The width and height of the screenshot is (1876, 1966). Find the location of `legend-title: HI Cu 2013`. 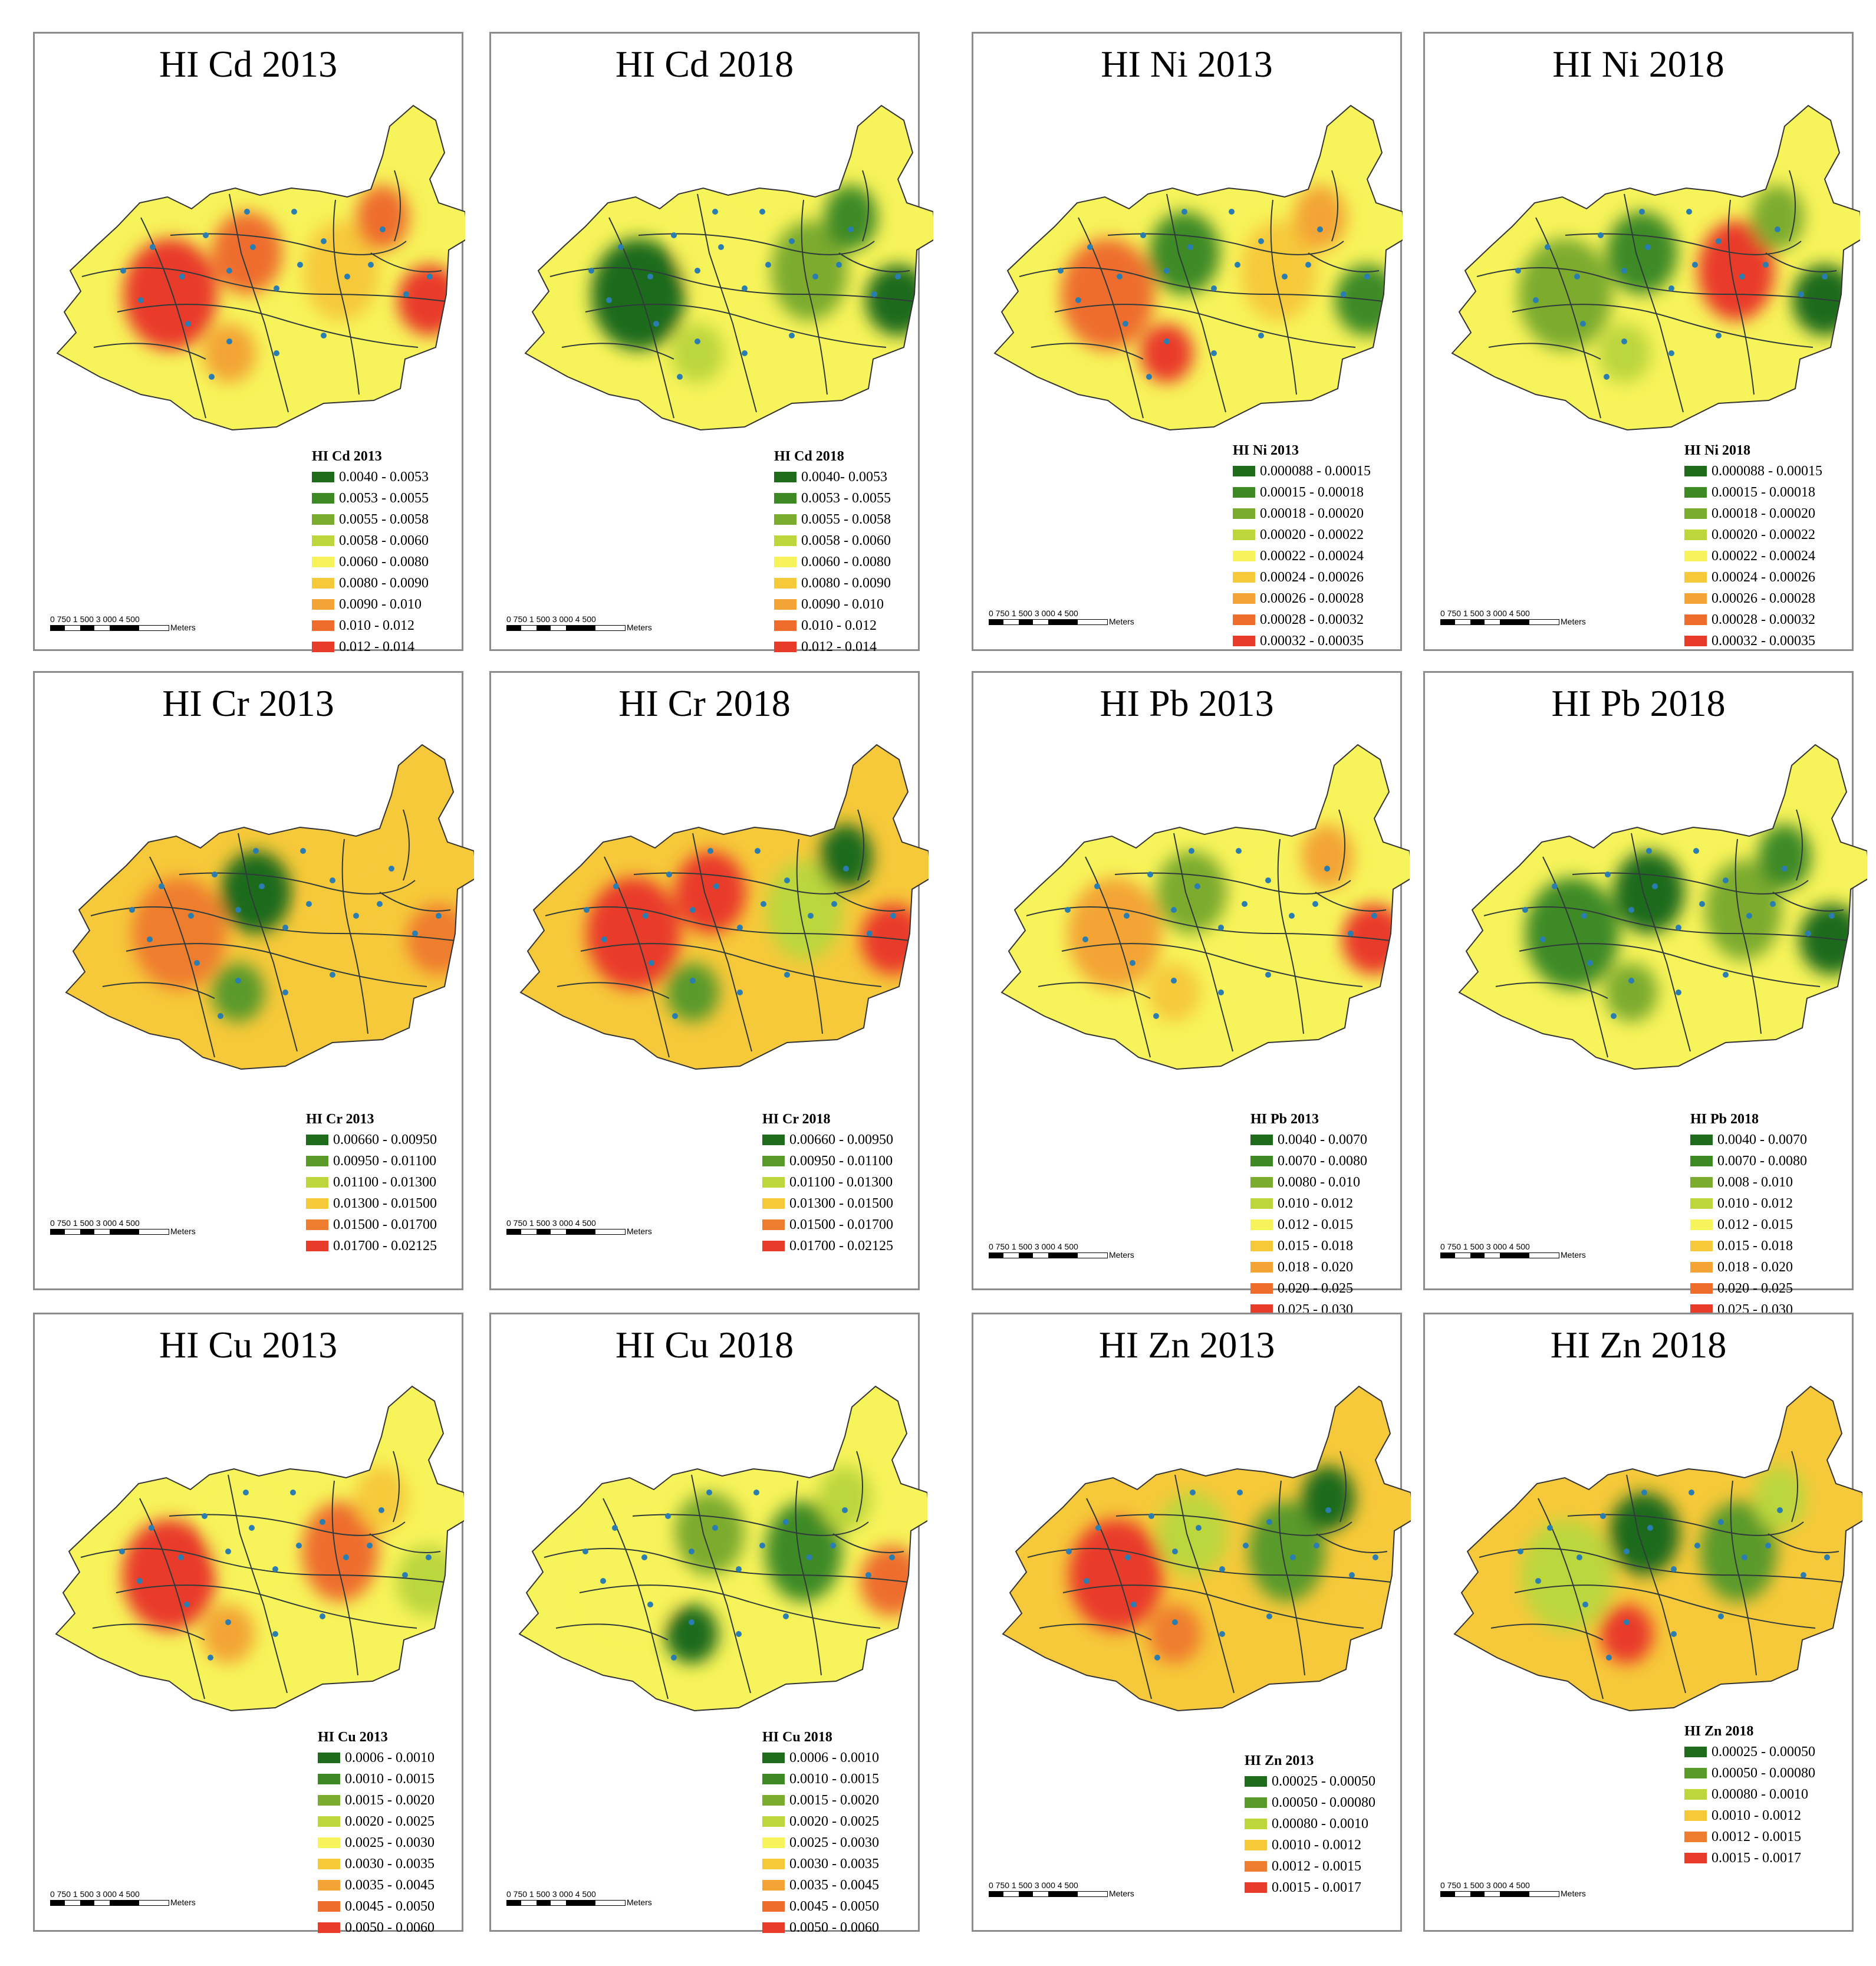

legend-title: HI Cu 2013 is located at coordinates (353, 1738).